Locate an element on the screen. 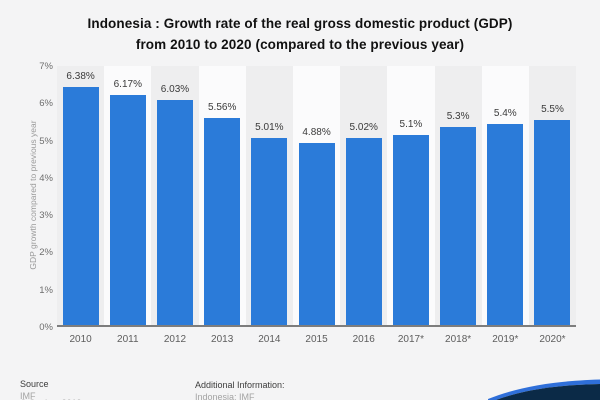  y-axis-tick-label: 6% is located at coordinates (46, 104).